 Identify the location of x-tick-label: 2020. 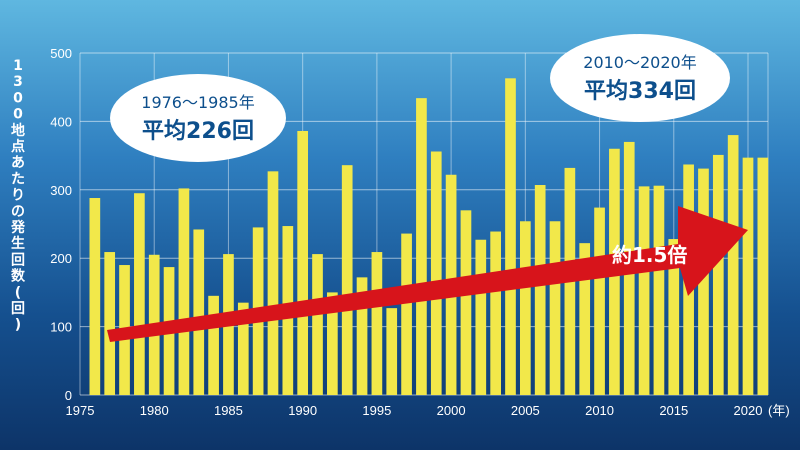
(748, 410).